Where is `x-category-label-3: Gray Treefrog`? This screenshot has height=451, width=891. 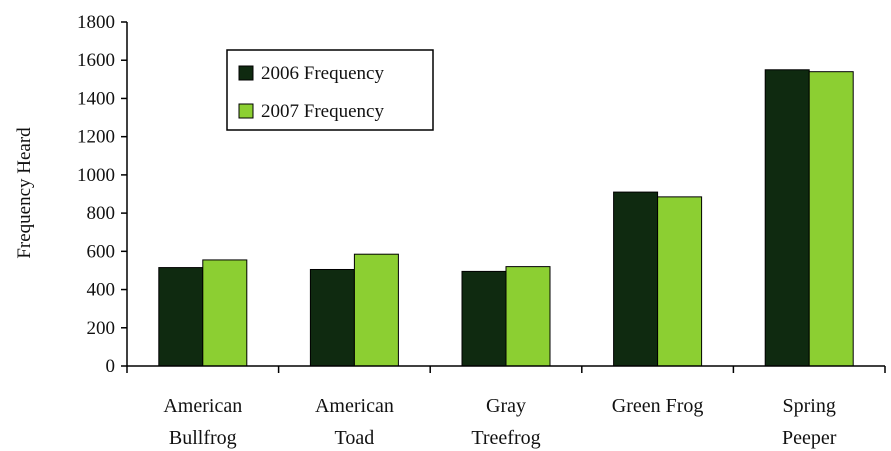
x-category-label-3: Gray Treefrog is located at coordinates (505, 422).